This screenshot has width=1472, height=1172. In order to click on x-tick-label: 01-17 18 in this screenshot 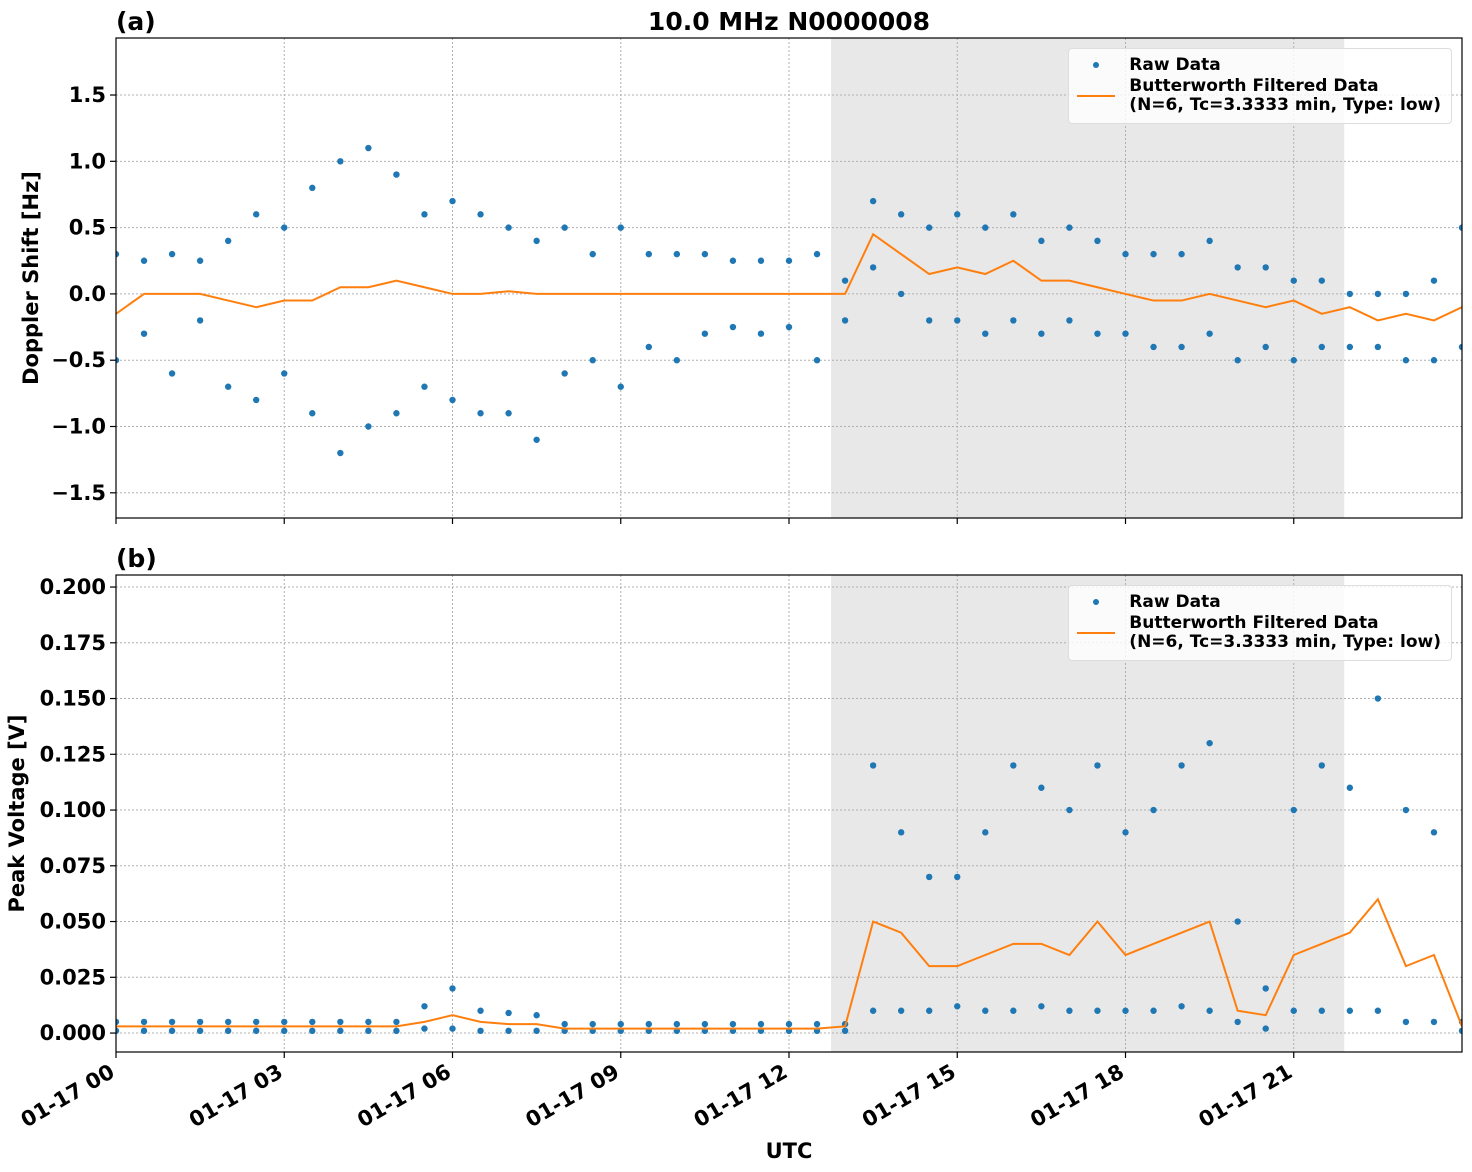, I will do `click(1077, 1096)`.